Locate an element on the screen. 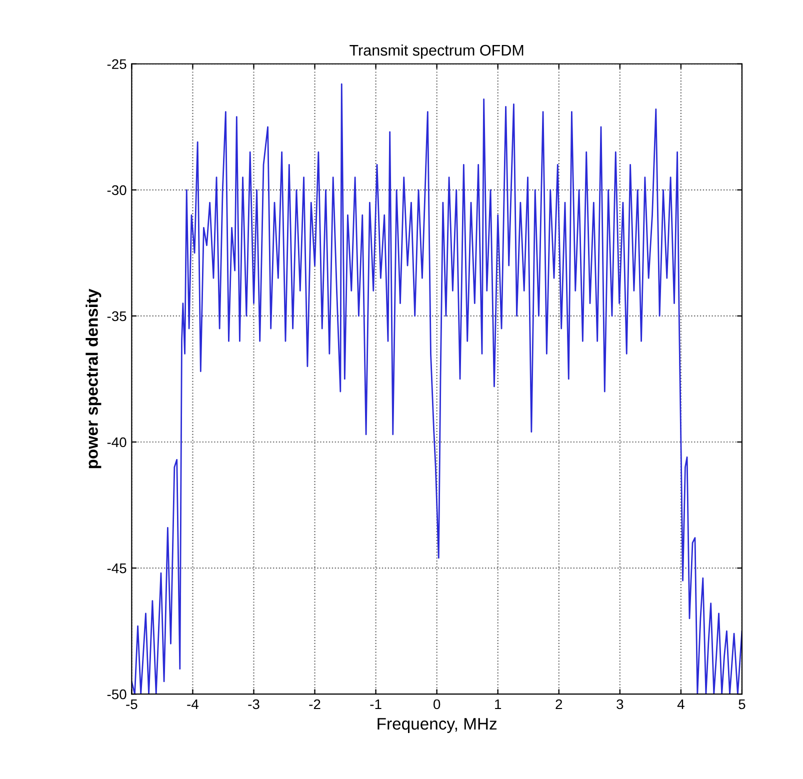  y-tick-label: -30 is located at coordinates (116, 190).